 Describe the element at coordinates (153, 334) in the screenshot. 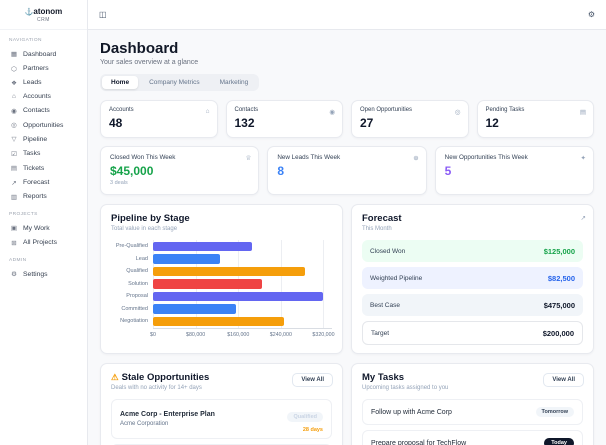

I see `chart-x-tick: $0` at that location.